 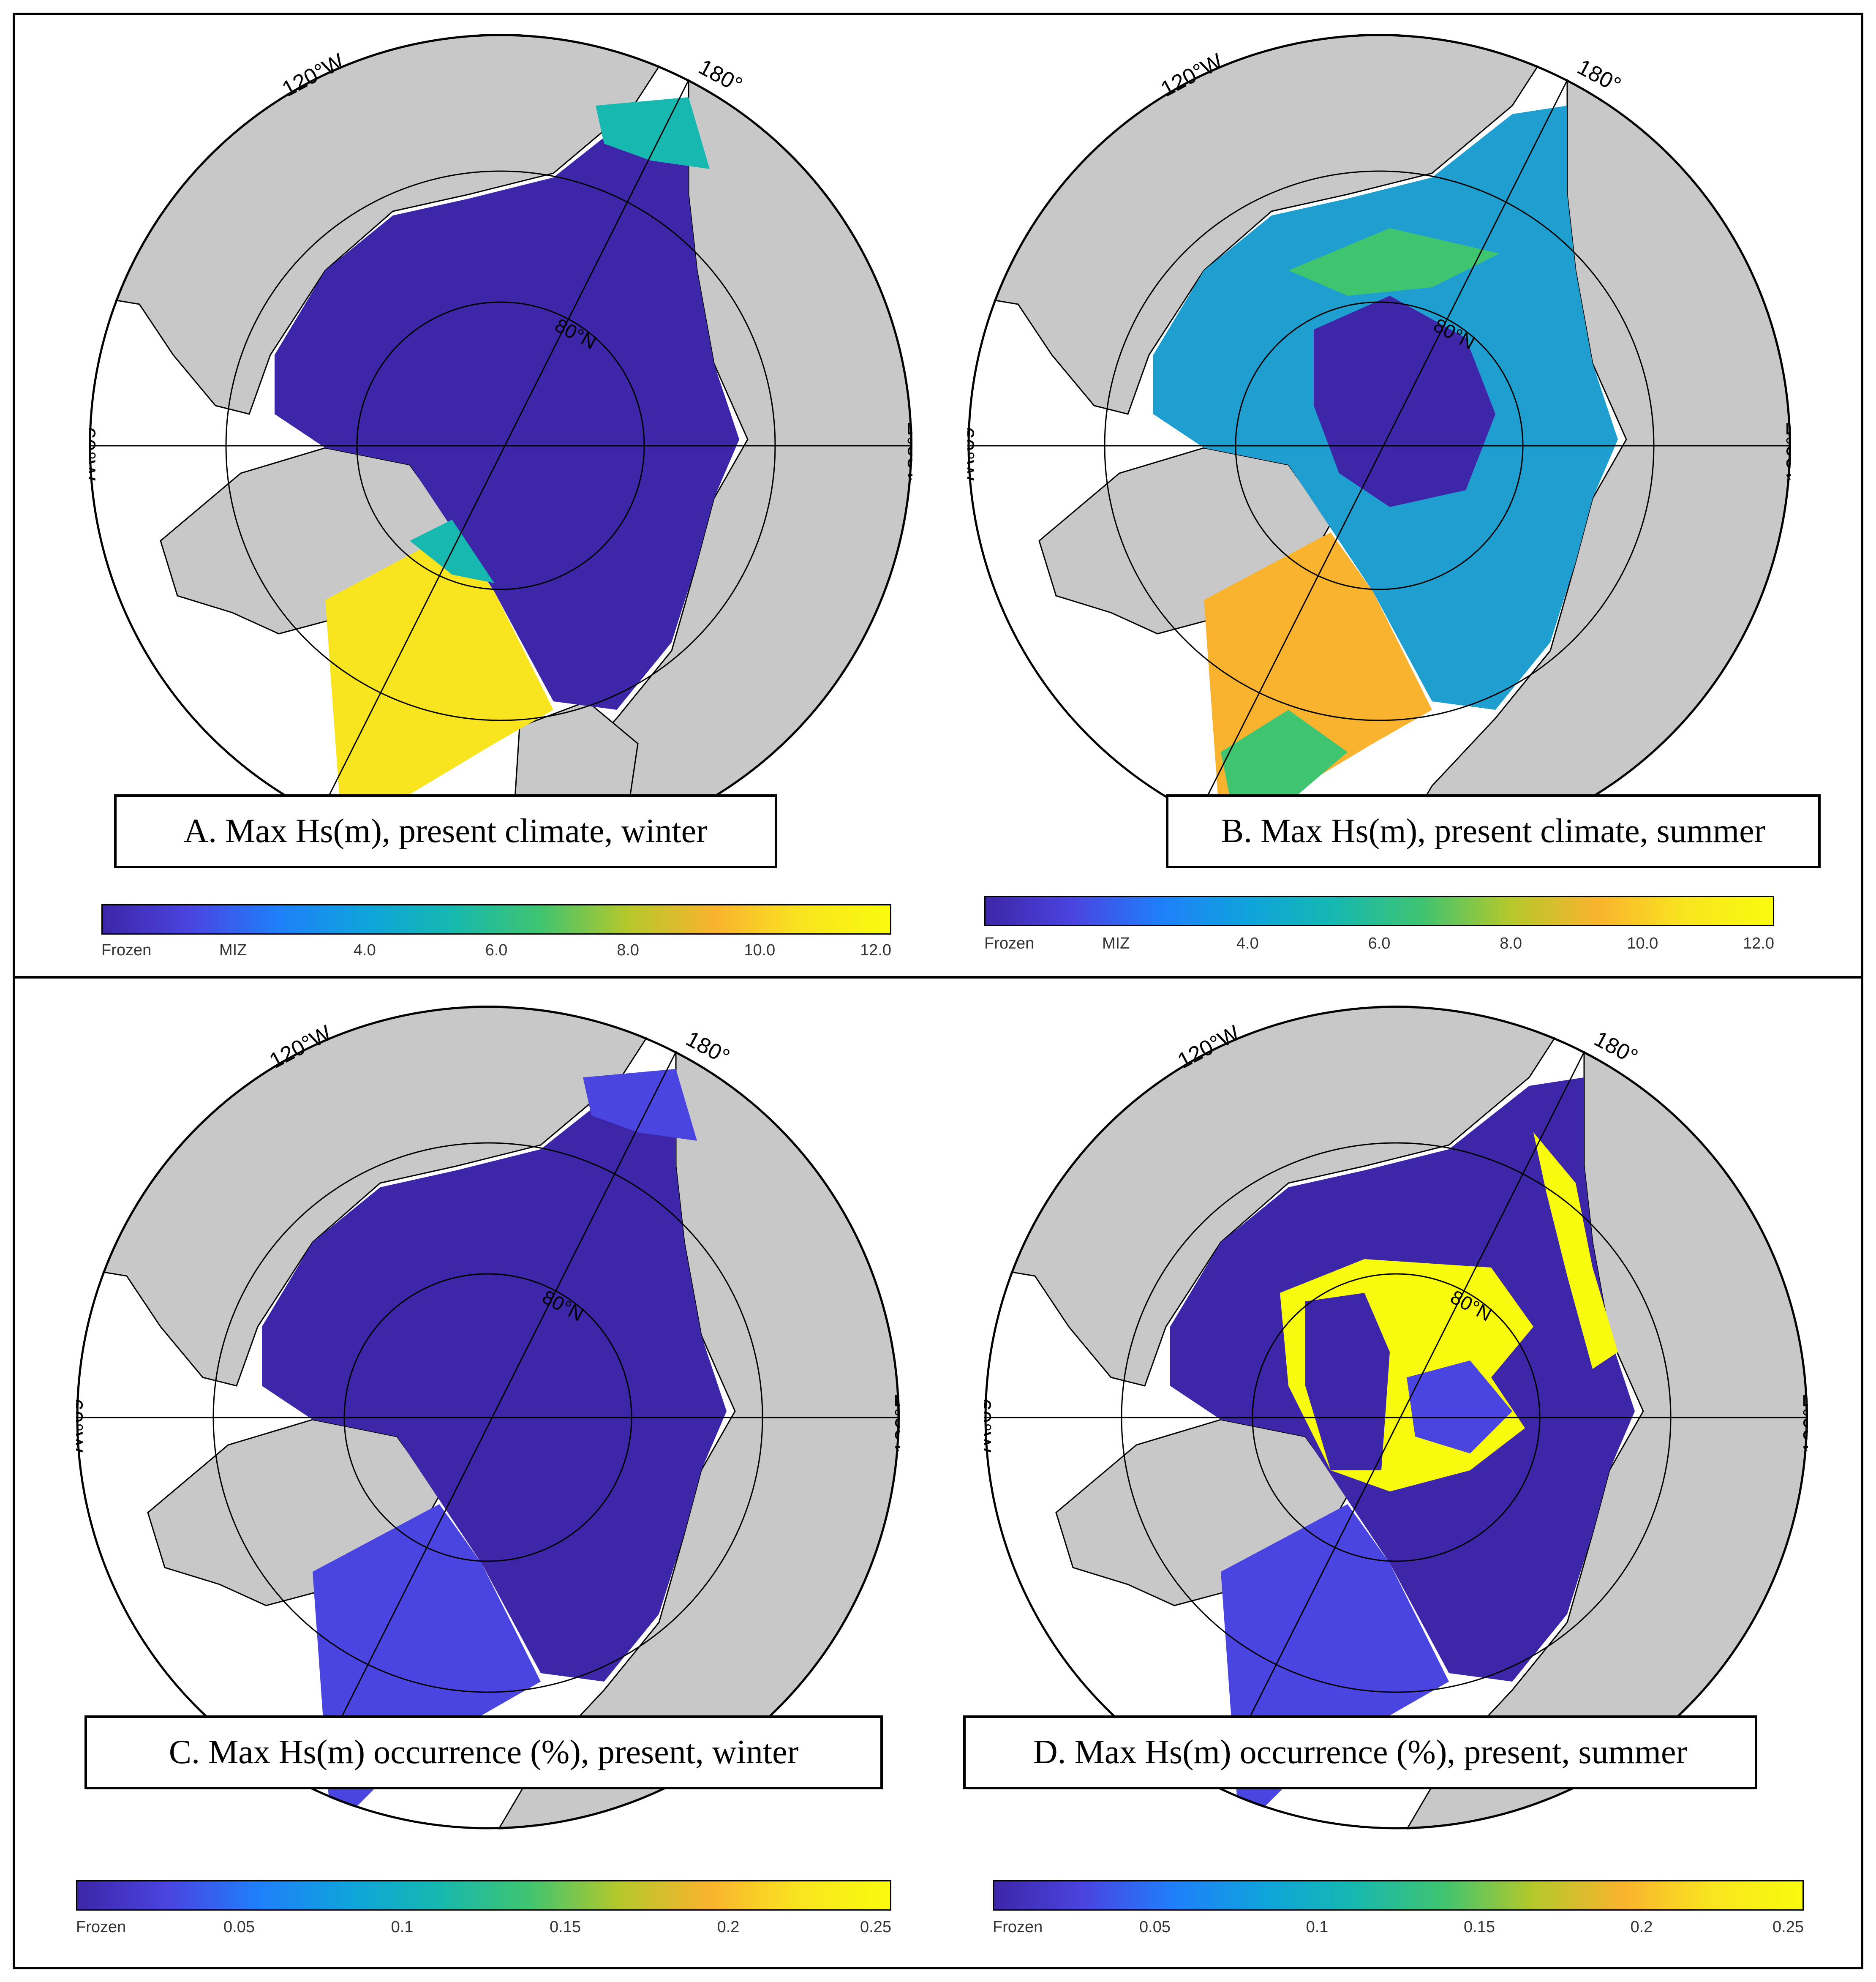 What do you see at coordinates (483, 1928) in the screenshot?
I see `colorbar-ticks-c: Frozen 0.05 0.1 0.15 0.2 0.25` at bounding box center [483, 1928].